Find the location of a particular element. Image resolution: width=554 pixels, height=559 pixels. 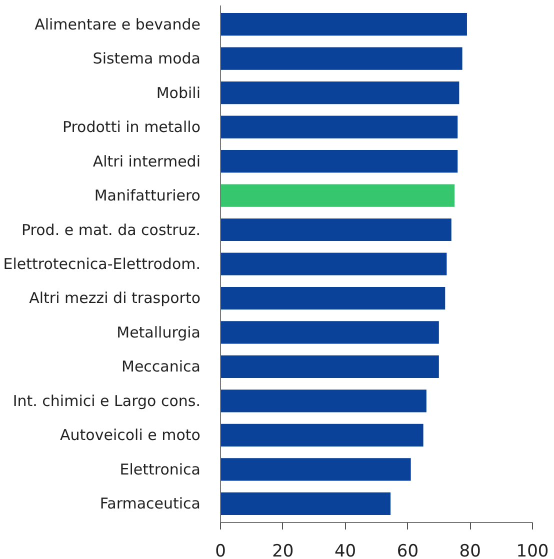

y-tick-label: Prod. e mat. da costruz. is located at coordinates (111, 229).